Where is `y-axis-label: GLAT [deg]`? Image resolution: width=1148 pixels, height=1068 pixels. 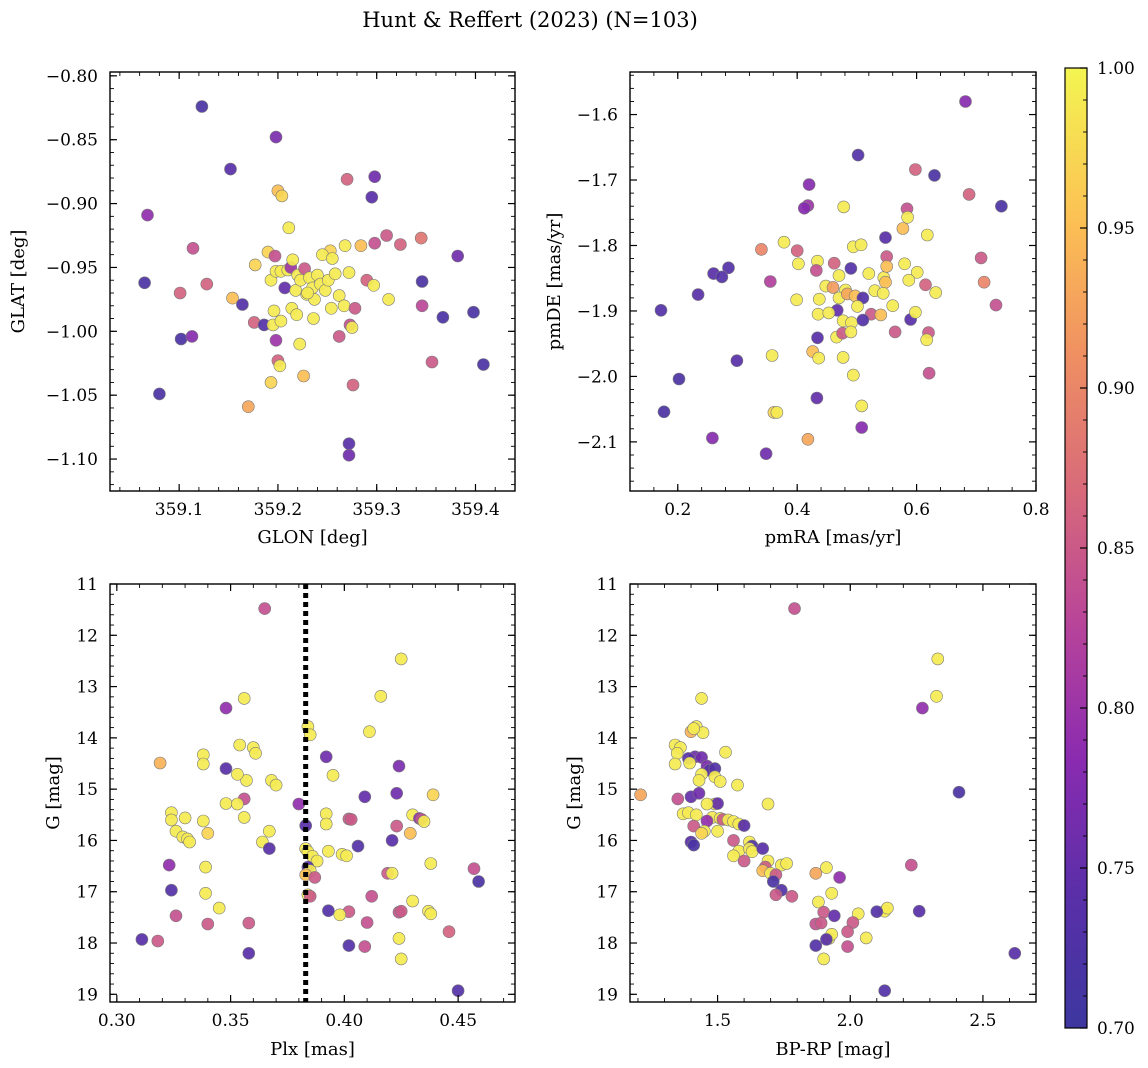 y-axis-label: GLAT [deg] is located at coordinates (18, 282).